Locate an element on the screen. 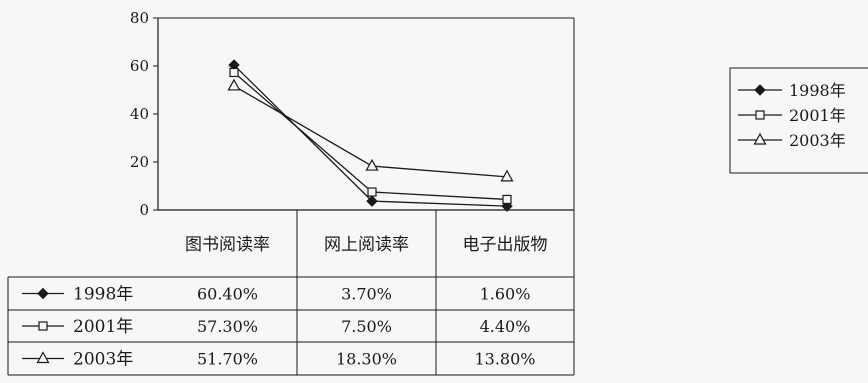  row-series-label: 2001年 is located at coordinates (103, 327).